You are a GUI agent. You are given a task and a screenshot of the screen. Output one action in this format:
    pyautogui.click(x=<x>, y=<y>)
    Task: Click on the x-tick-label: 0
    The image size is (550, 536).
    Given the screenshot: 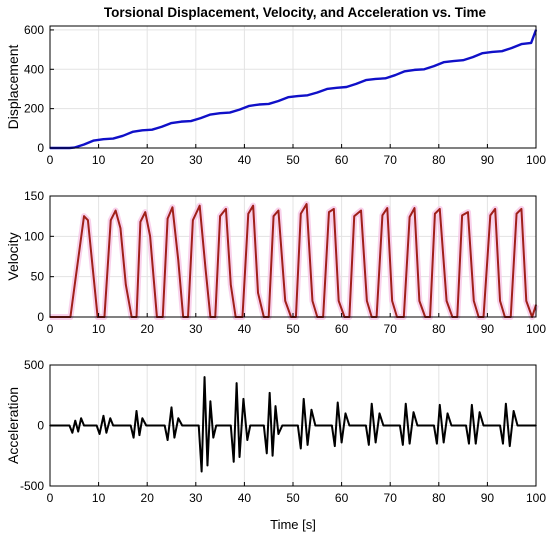 What is the action you would take?
    pyautogui.click(x=50, y=160)
    